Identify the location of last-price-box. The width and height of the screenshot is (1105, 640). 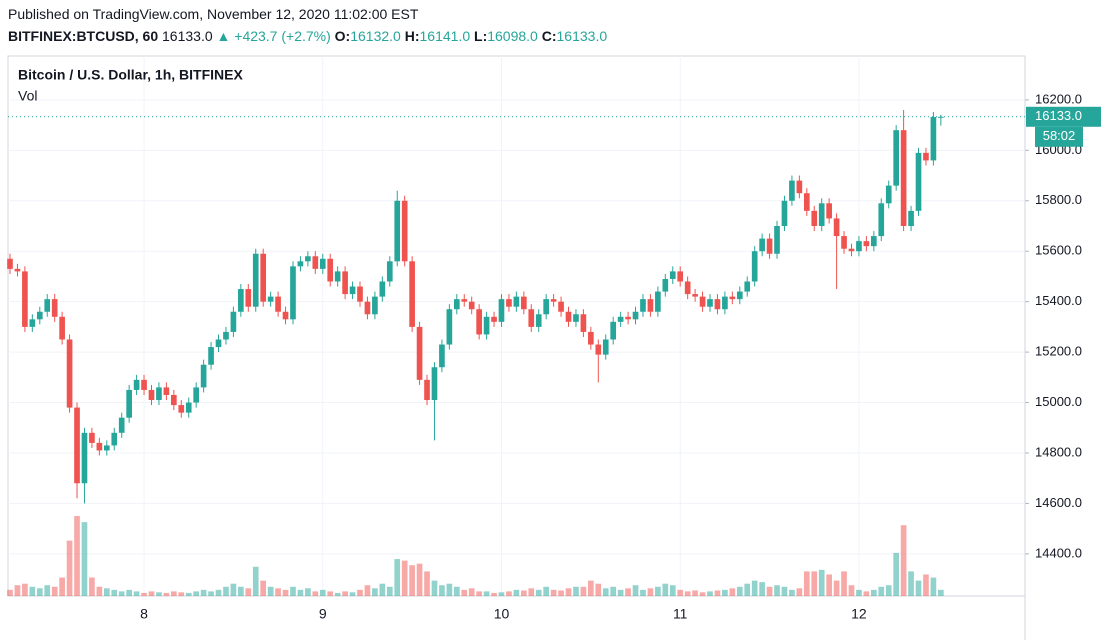
(1063, 116).